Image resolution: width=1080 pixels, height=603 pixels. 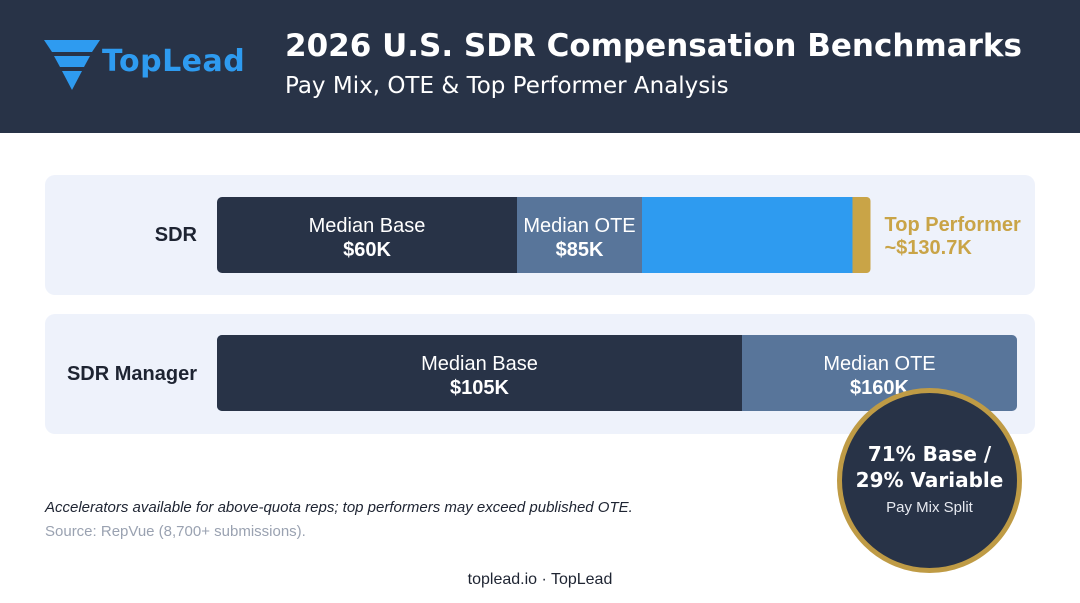 I want to click on pay-mix-badge: 71% Base / 29% Variable Pay Mix Split, so click(x=929, y=480).